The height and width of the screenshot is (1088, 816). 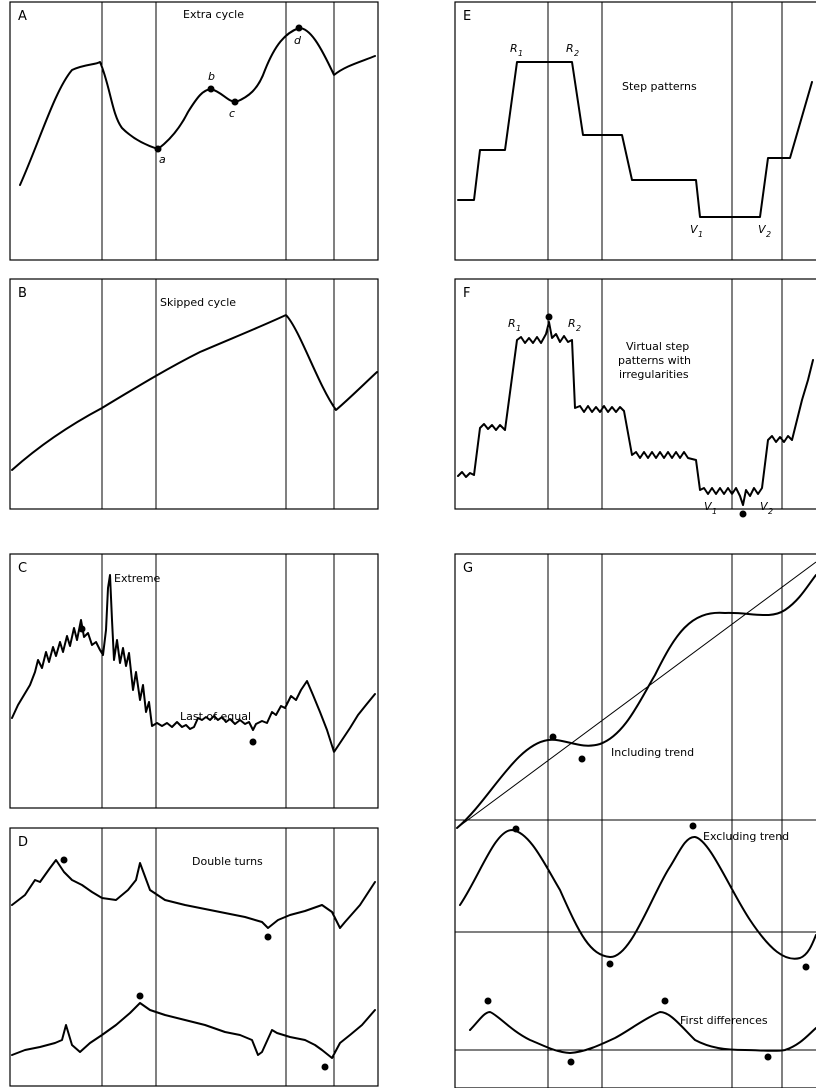 What do you see at coordinates (724, 1020) in the screenshot?
I see `panel-g-label-first-differences: First differences` at bounding box center [724, 1020].